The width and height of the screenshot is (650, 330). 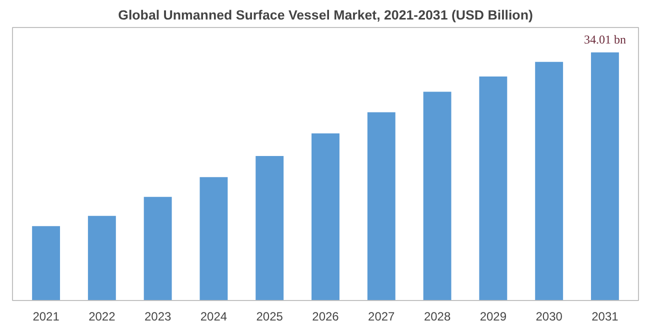 I want to click on x-tick-label: 2024, so click(x=214, y=317).